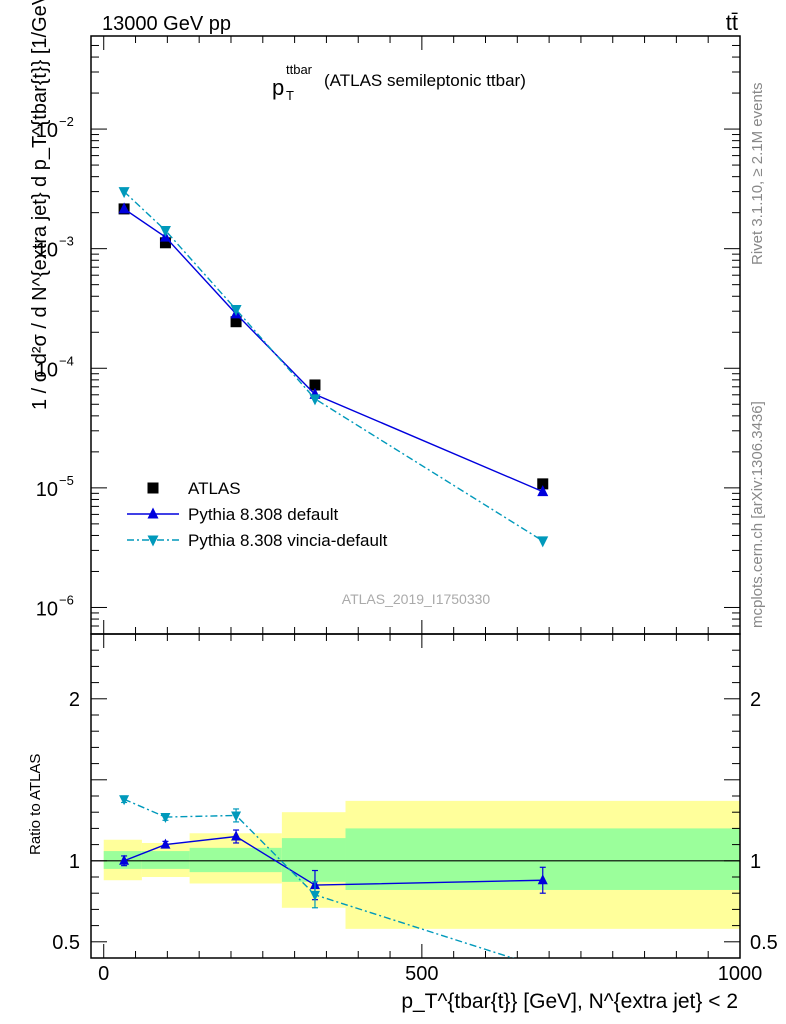  Describe the element at coordinates (66, 241) in the screenshot. I see `y-tick-label-exp-1: −3` at that location.